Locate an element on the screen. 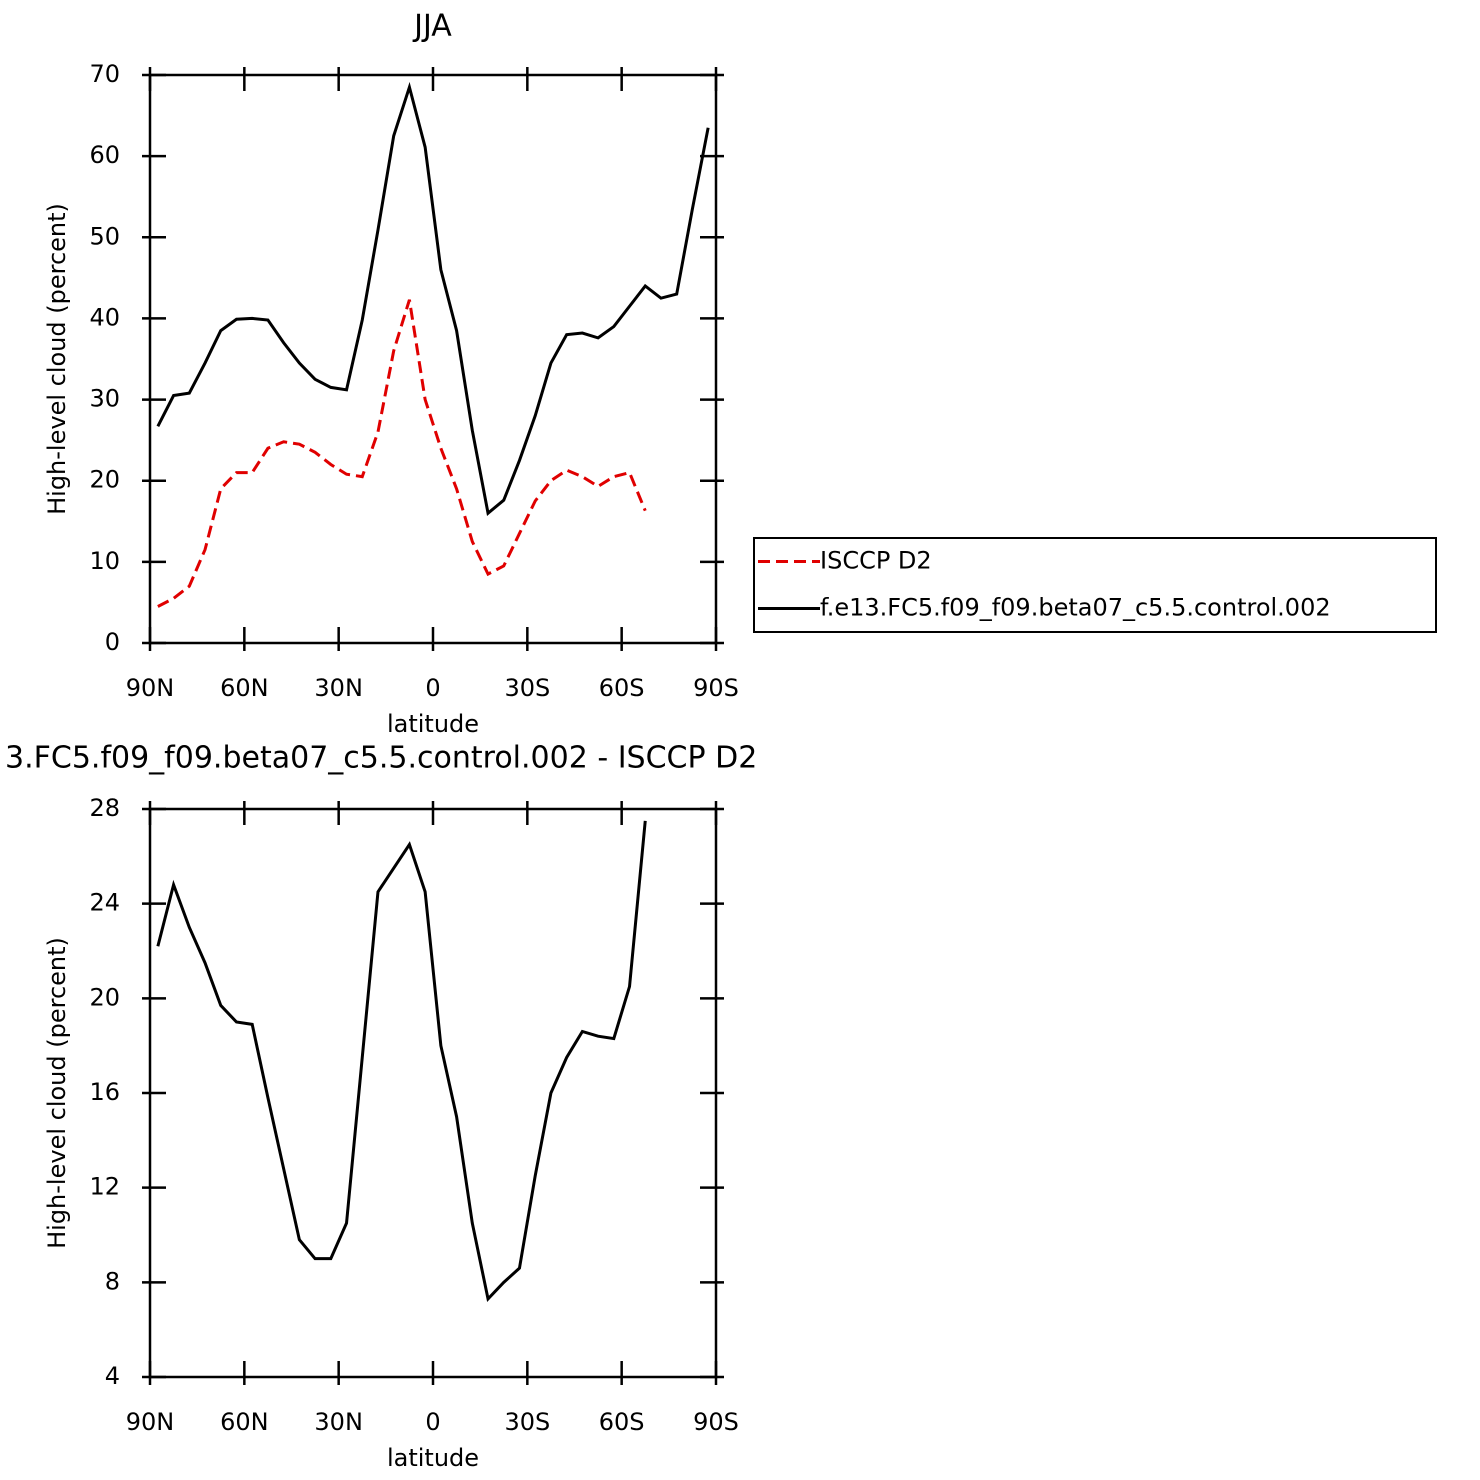  chart-title: JJA is located at coordinates (432, 26).